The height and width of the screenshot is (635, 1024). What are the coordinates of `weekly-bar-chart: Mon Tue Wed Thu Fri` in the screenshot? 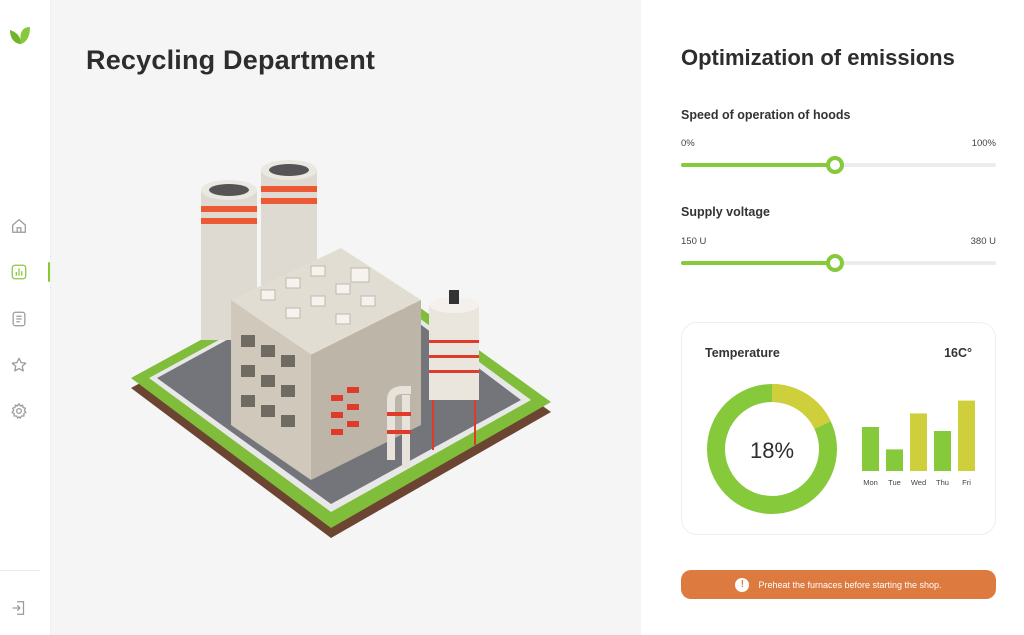 It's located at (918, 443).